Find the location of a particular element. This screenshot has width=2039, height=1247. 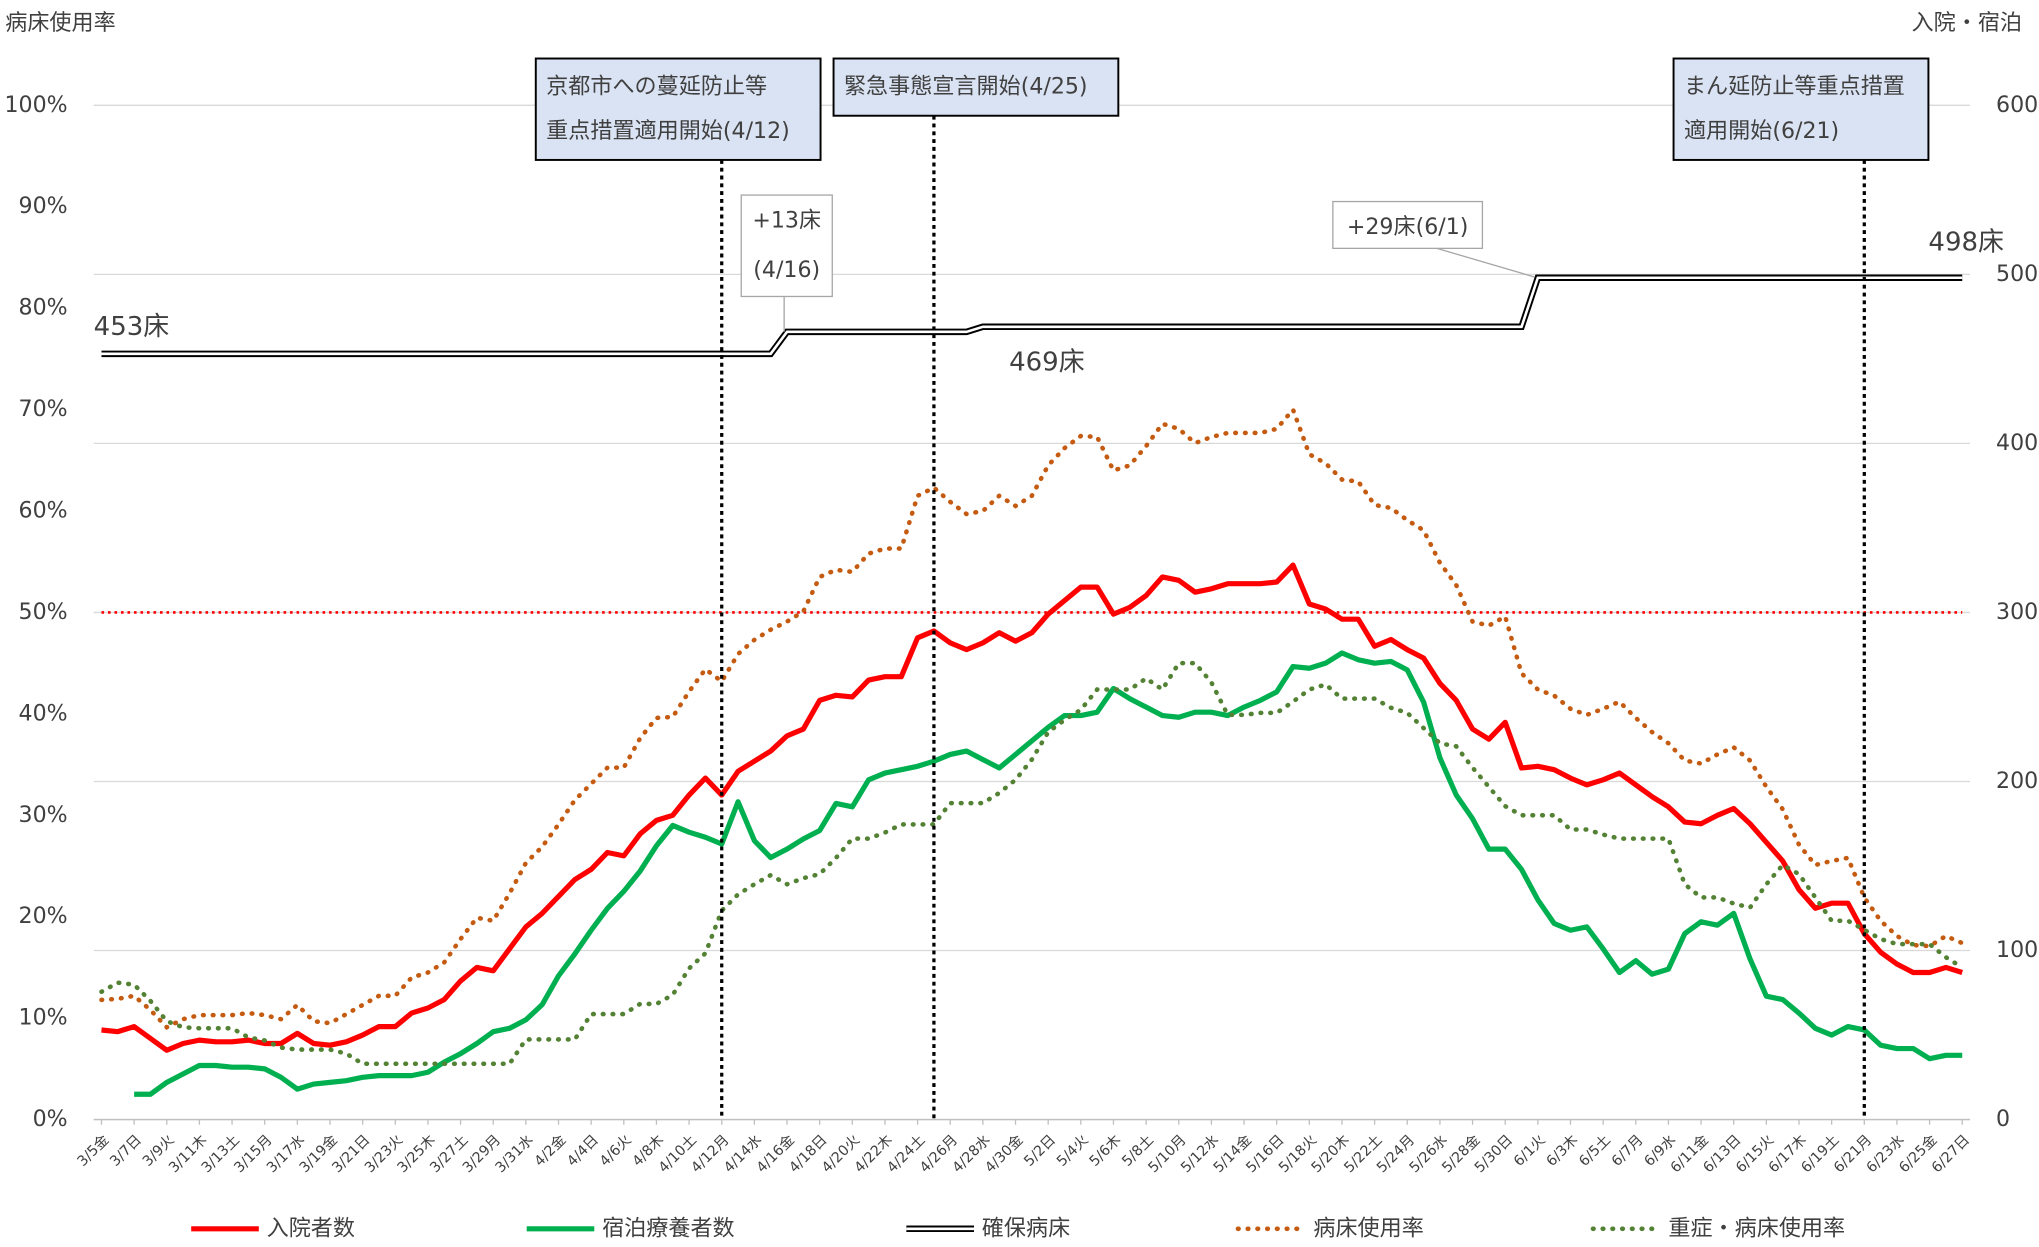

y2-tick-label: 200 is located at coordinates (2017, 781).